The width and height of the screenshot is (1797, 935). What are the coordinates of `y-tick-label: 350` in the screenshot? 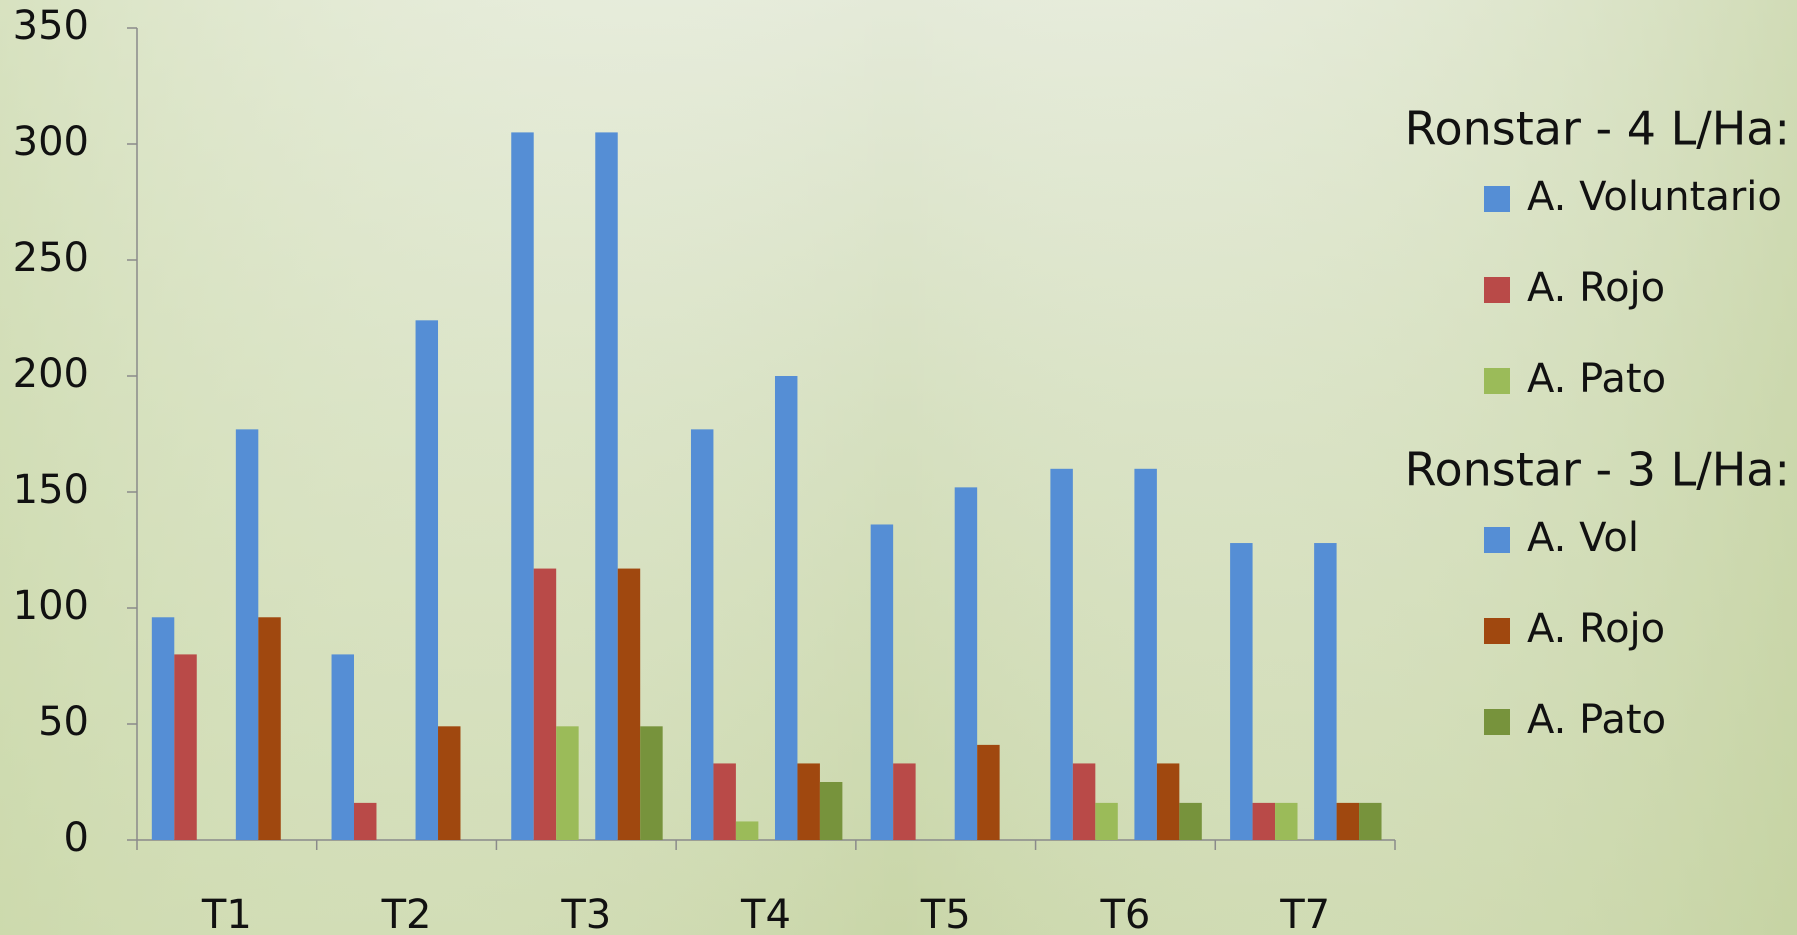 It's located at (51, 26).